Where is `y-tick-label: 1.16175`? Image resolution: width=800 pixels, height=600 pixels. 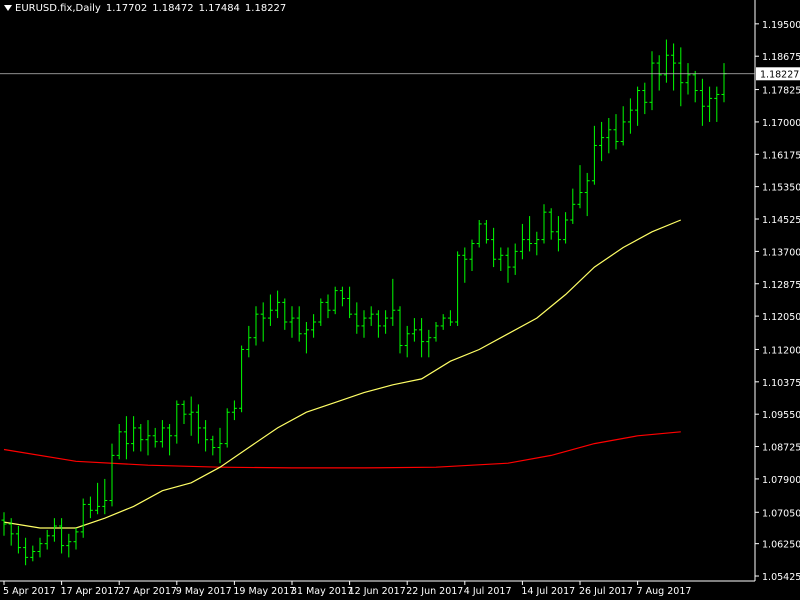 y-tick-label: 1.16175 is located at coordinates (781, 155).